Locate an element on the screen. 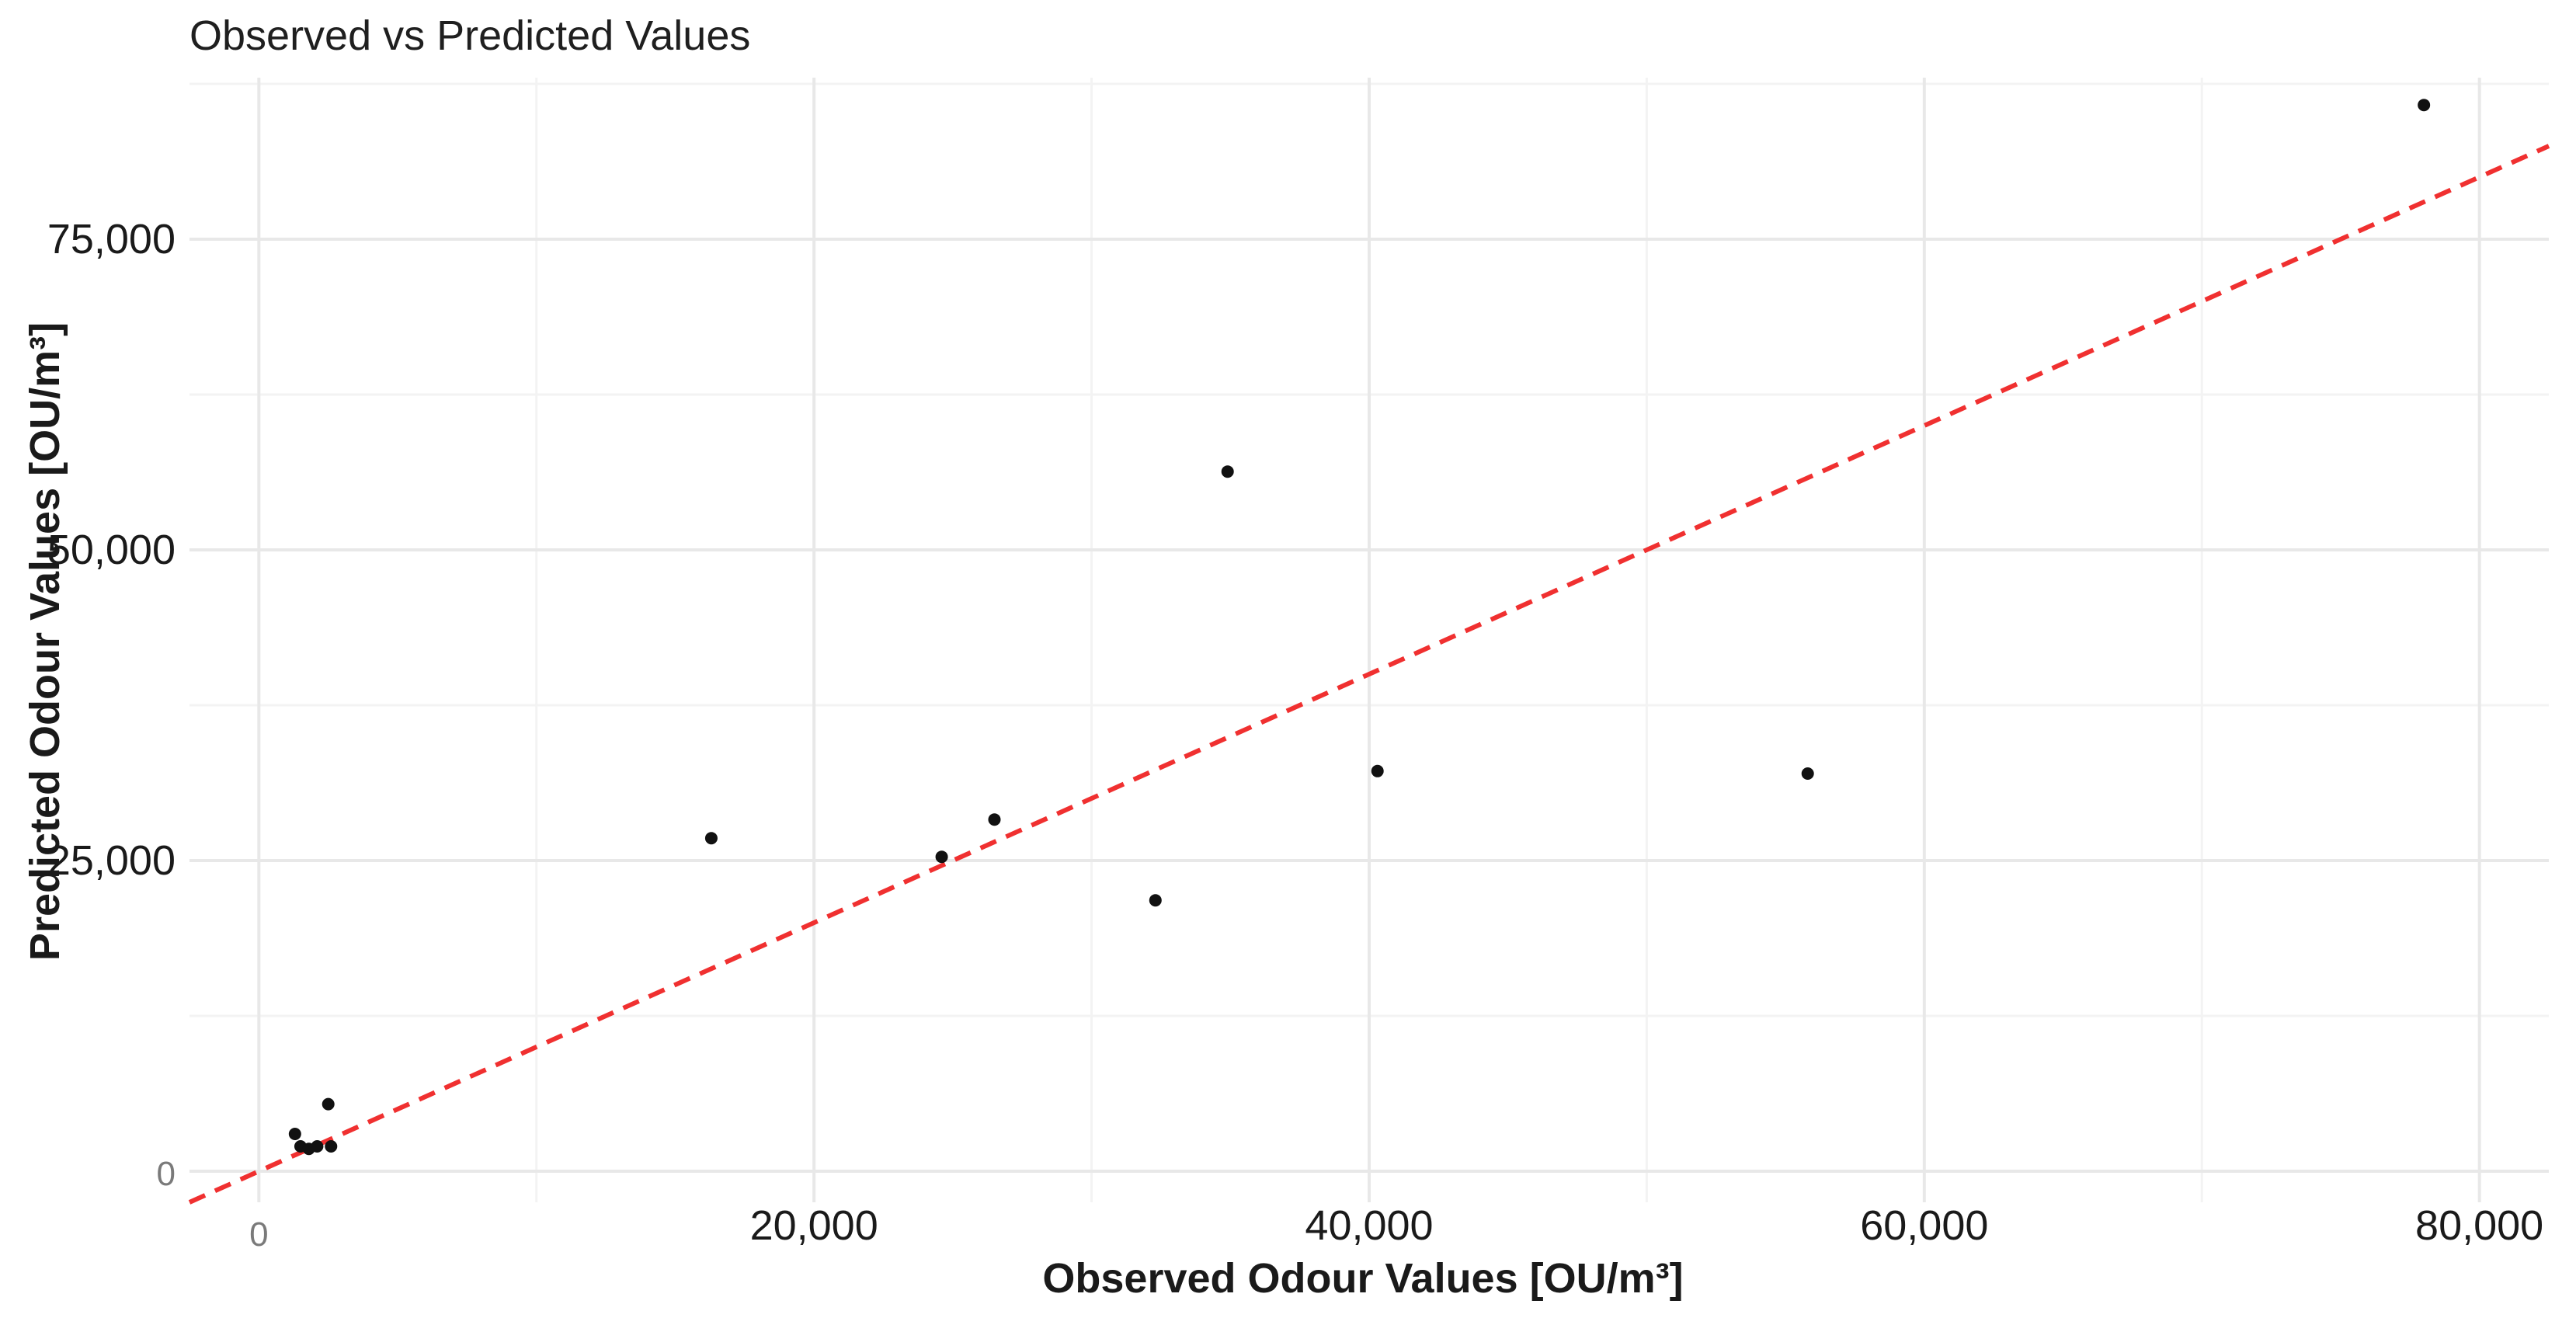 The image size is (2576, 1325). x-tick-label: 20,000 is located at coordinates (814, 1225).